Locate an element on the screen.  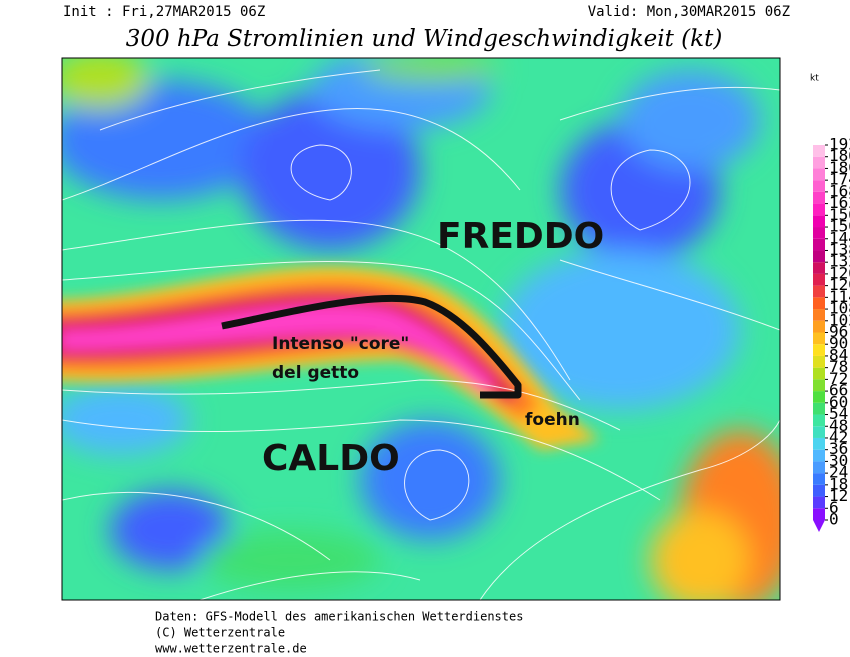
warm-label: CALDO is located at coordinates (331, 458).